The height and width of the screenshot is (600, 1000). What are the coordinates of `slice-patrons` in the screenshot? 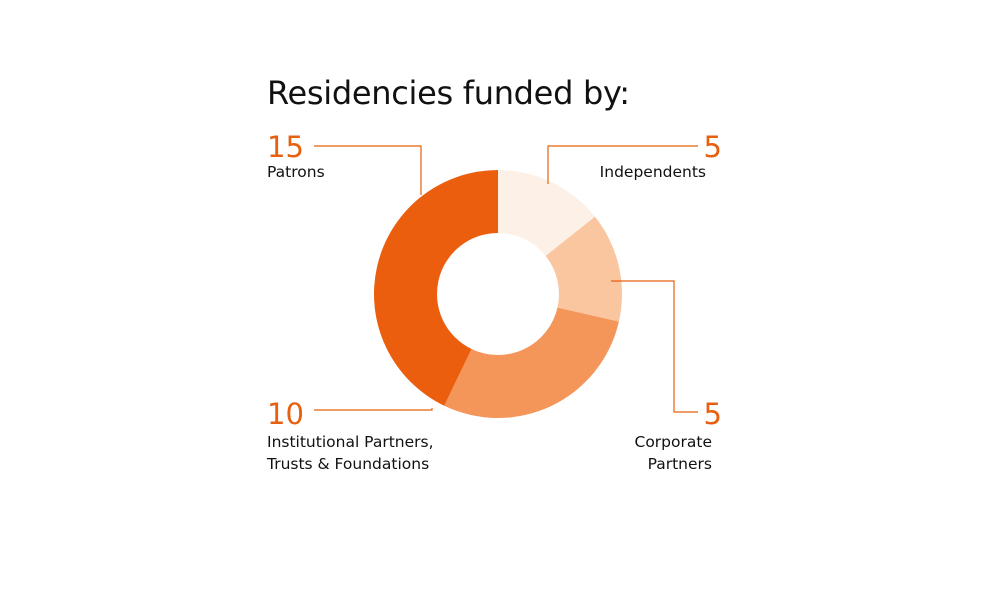 It's located at (436, 288).